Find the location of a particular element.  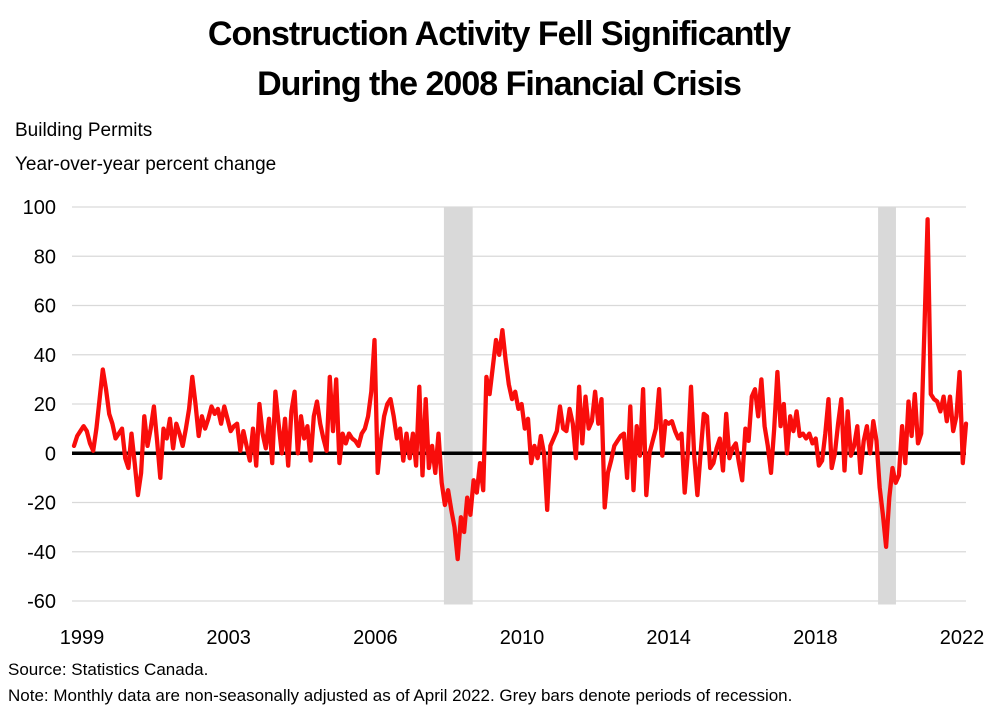

y-tick-label: 80 is located at coordinates (45, 257).